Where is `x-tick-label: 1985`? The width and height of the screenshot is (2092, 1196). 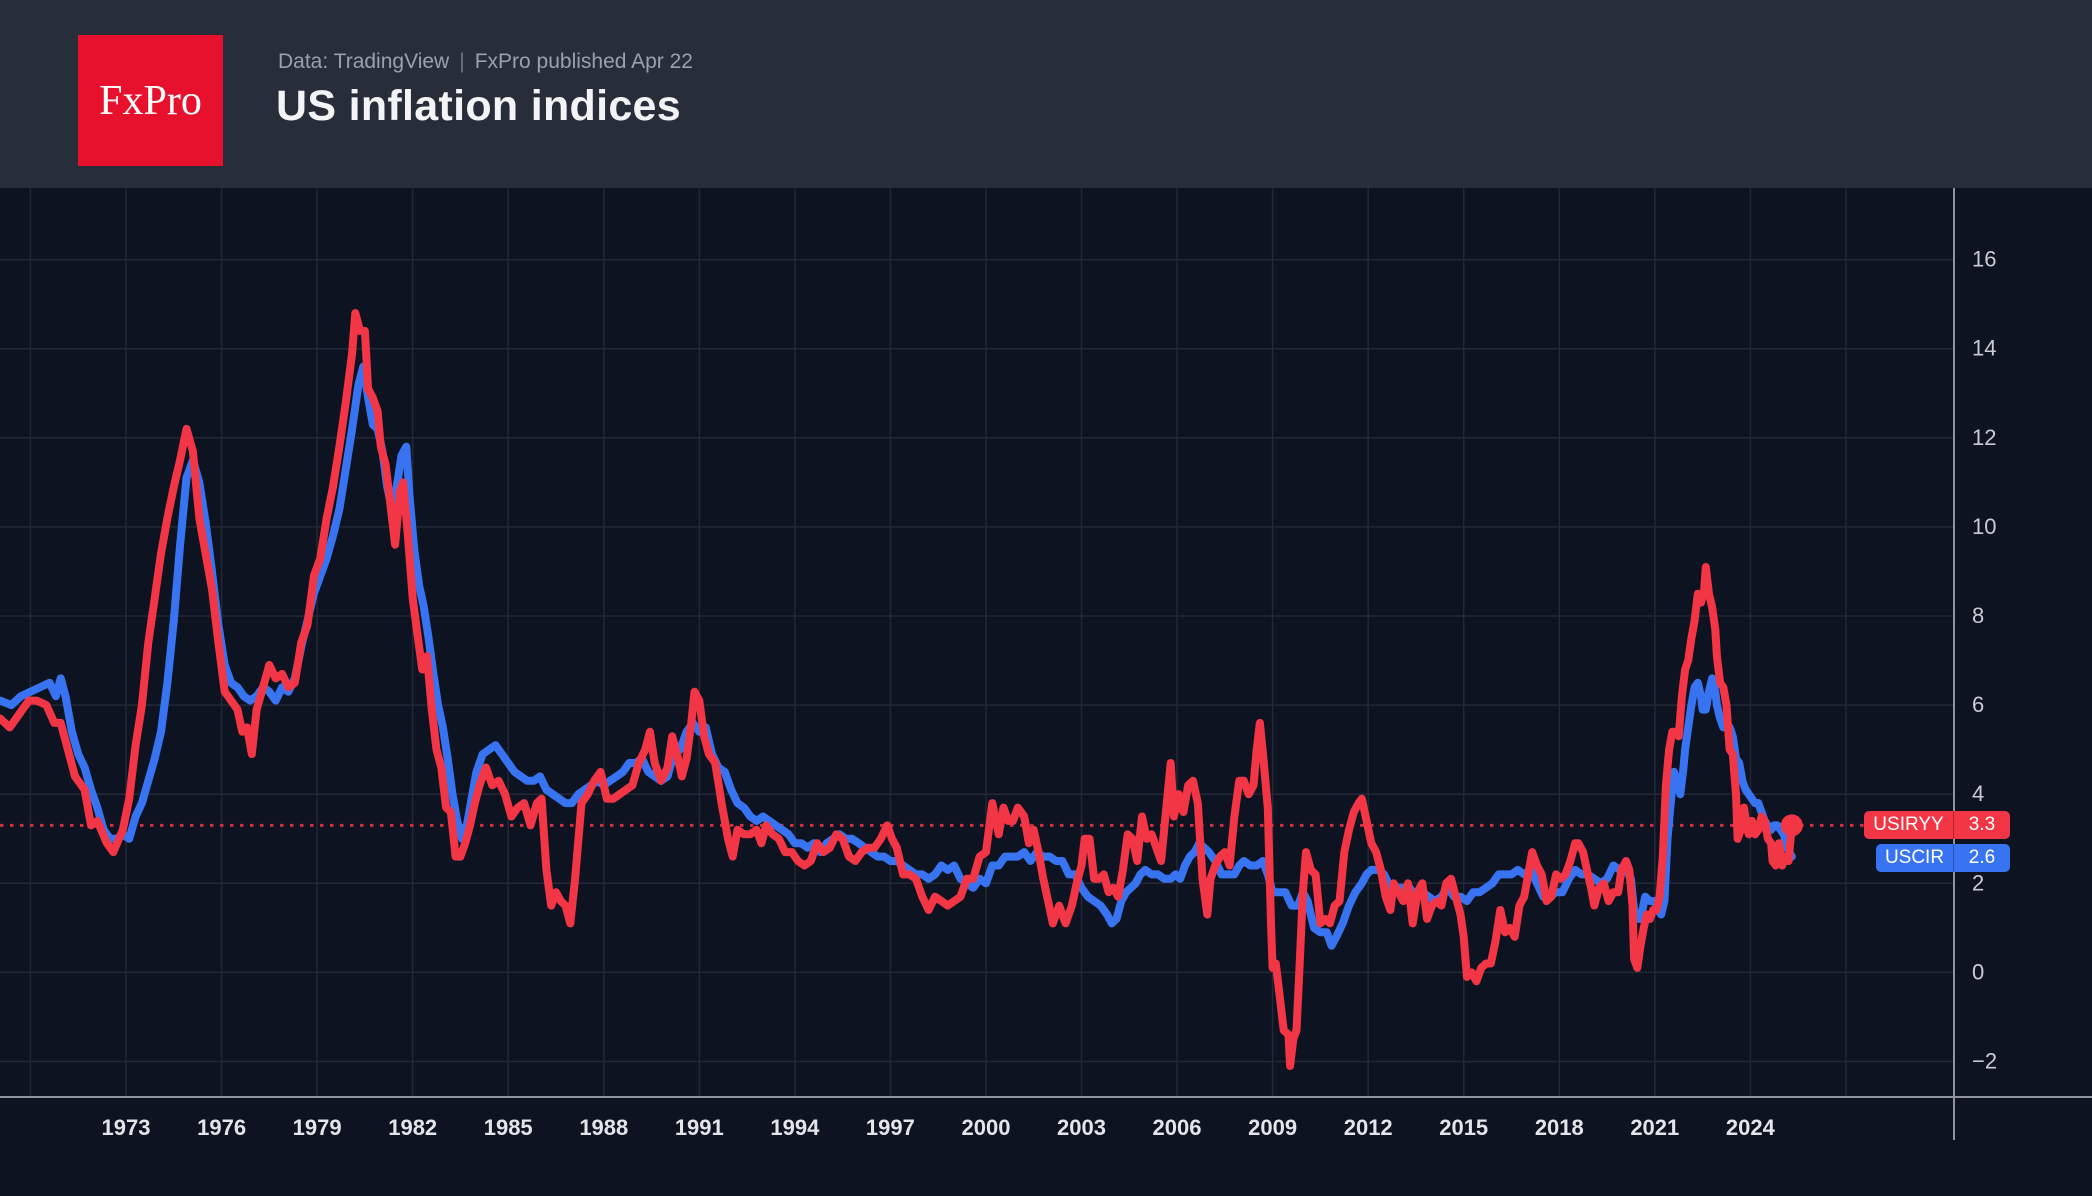 x-tick-label: 1985 is located at coordinates (508, 1127).